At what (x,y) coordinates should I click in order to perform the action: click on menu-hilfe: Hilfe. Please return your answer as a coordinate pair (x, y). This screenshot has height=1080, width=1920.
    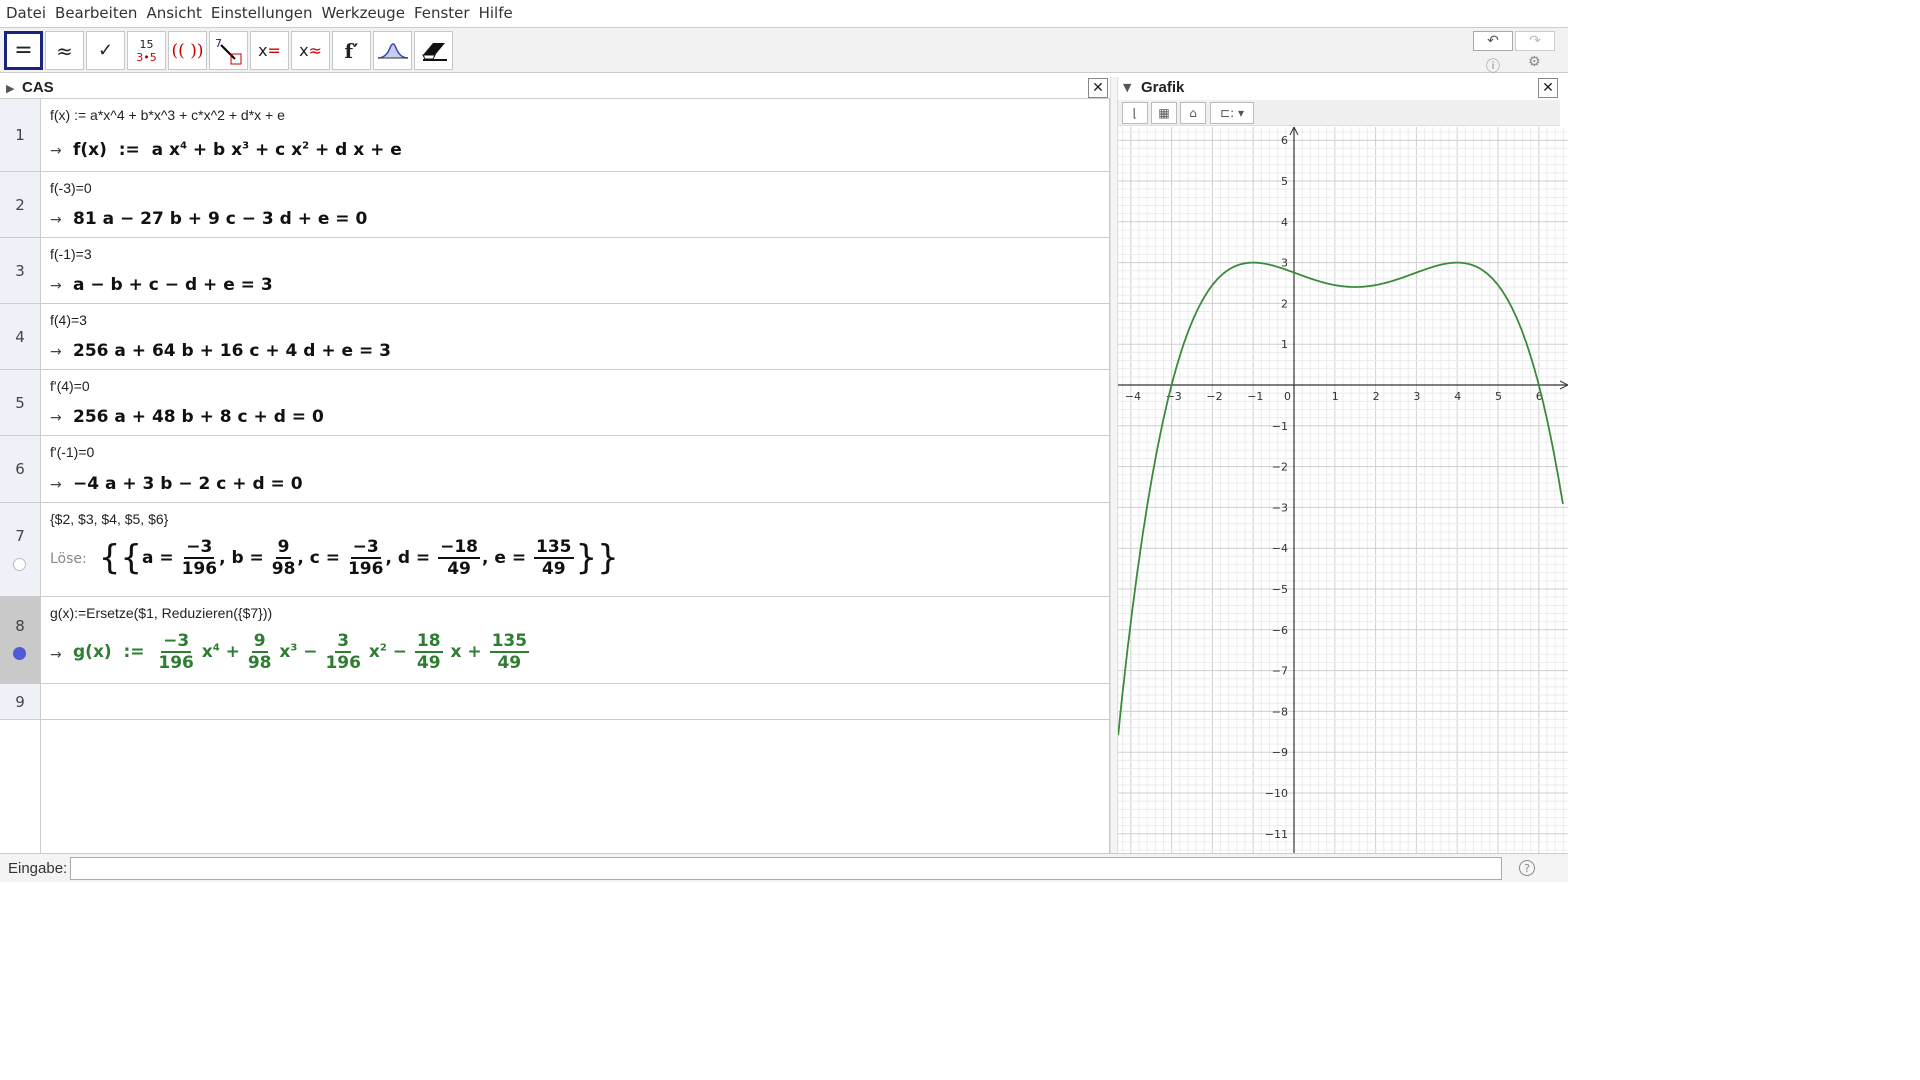
    Looking at the image, I should click on (495, 13).